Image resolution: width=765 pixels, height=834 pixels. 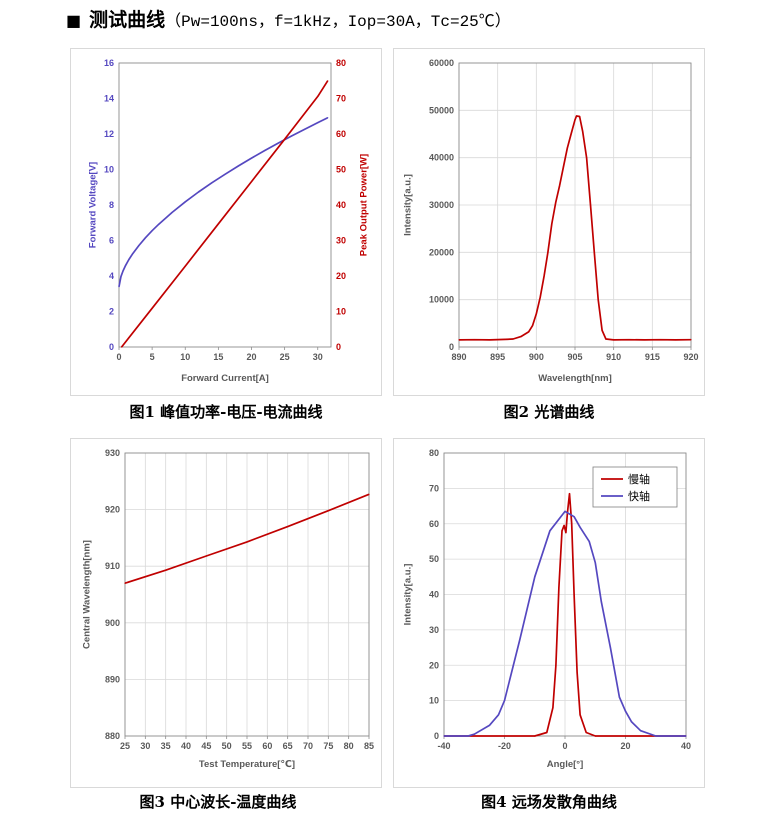 What do you see at coordinates (341, 205) in the screenshot?
I see `chart-1-y2-tick-label: 40` at bounding box center [341, 205].